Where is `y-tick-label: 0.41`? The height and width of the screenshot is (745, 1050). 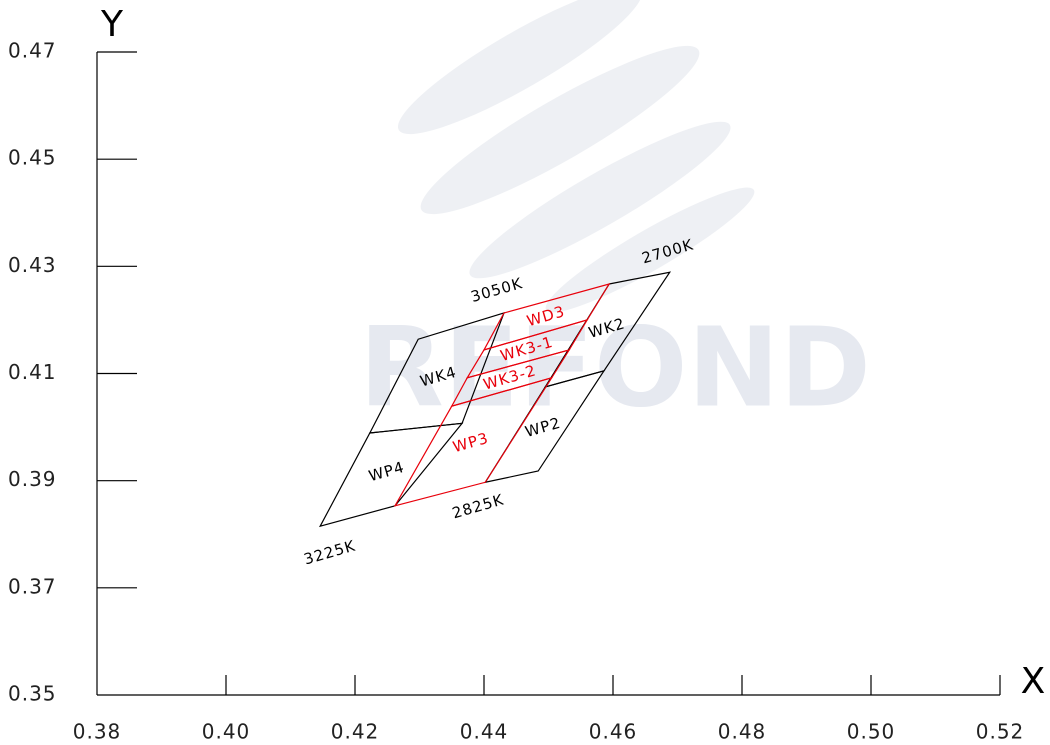 y-tick-label: 0.41 is located at coordinates (32, 372).